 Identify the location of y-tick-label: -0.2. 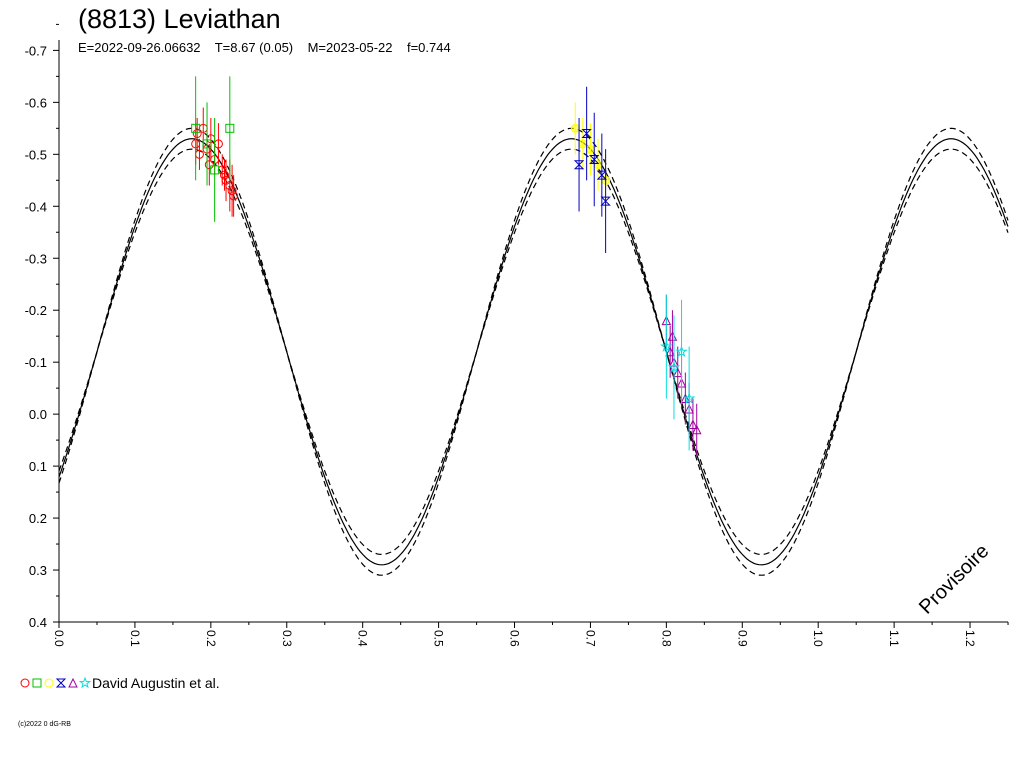
(36, 310).